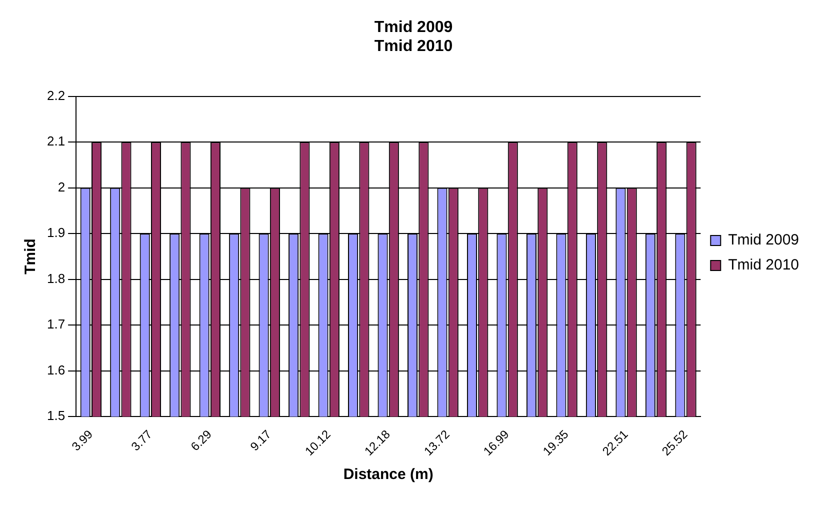  I want to click on y-tick-label: 1.9, so click(56, 232).